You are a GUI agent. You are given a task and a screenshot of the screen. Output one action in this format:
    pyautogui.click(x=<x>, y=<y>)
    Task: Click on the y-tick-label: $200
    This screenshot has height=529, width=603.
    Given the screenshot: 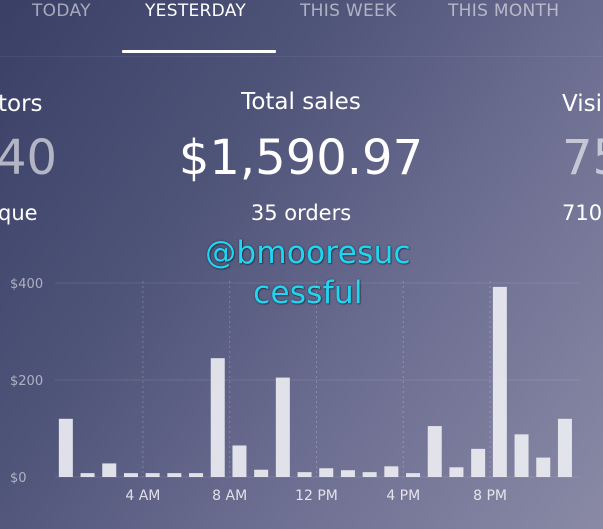 What is the action you would take?
    pyautogui.click(x=26, y=381)
    